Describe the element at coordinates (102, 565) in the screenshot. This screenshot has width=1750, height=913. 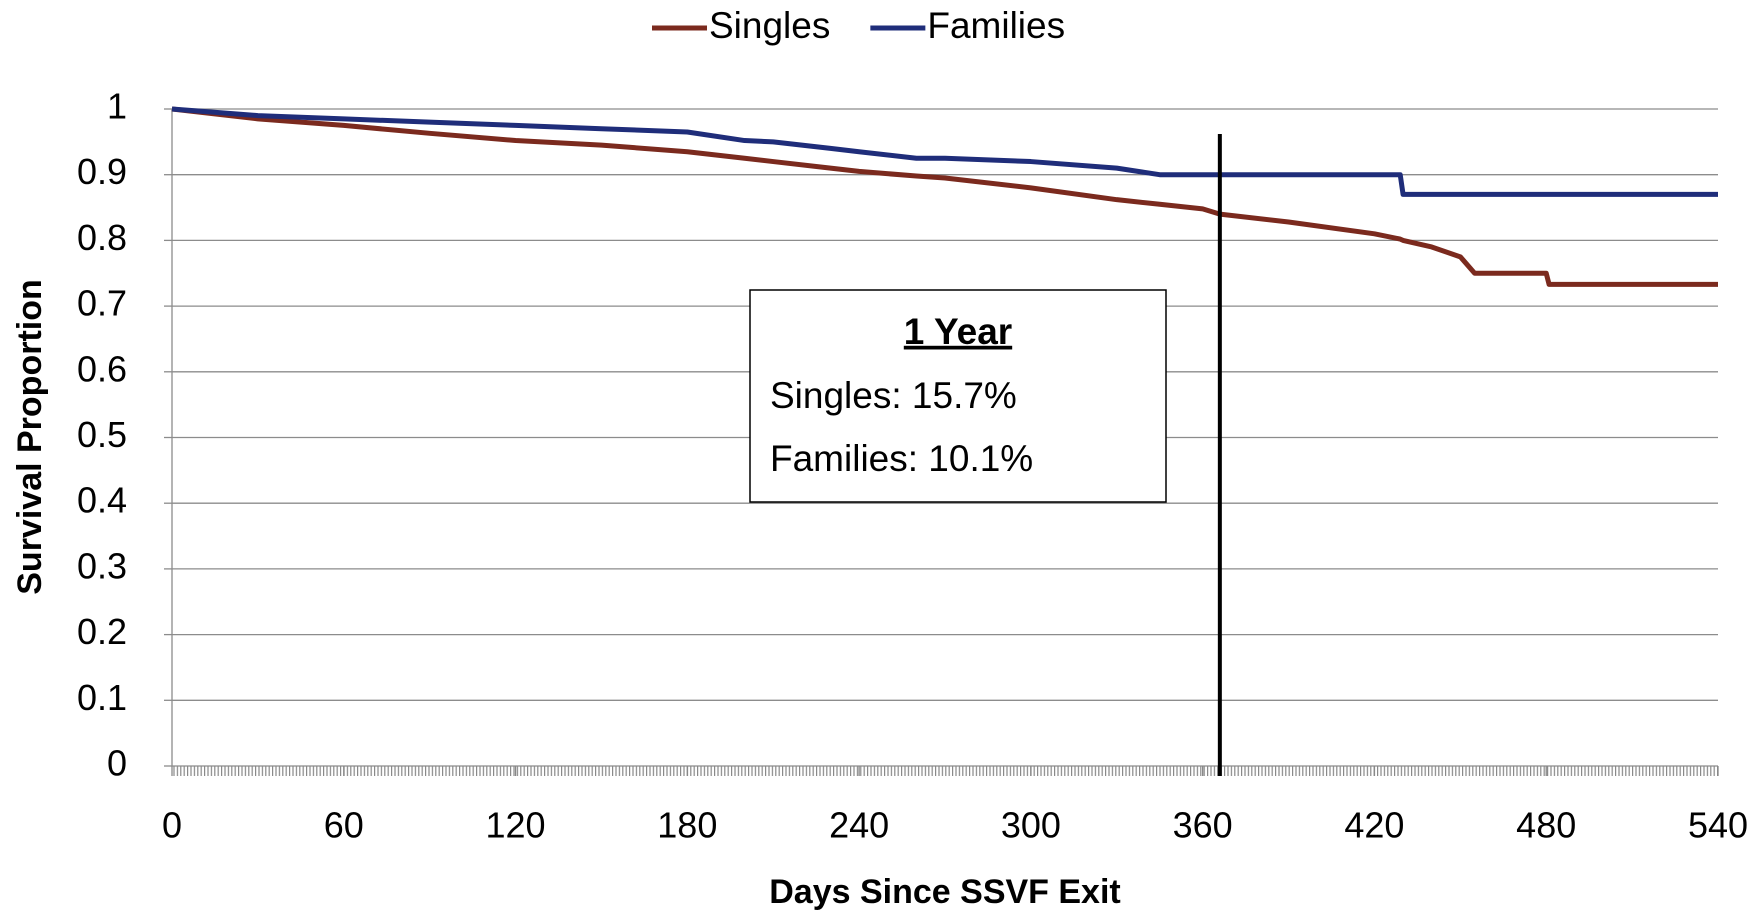
I see `y-tick-label: 0.3` at that location.